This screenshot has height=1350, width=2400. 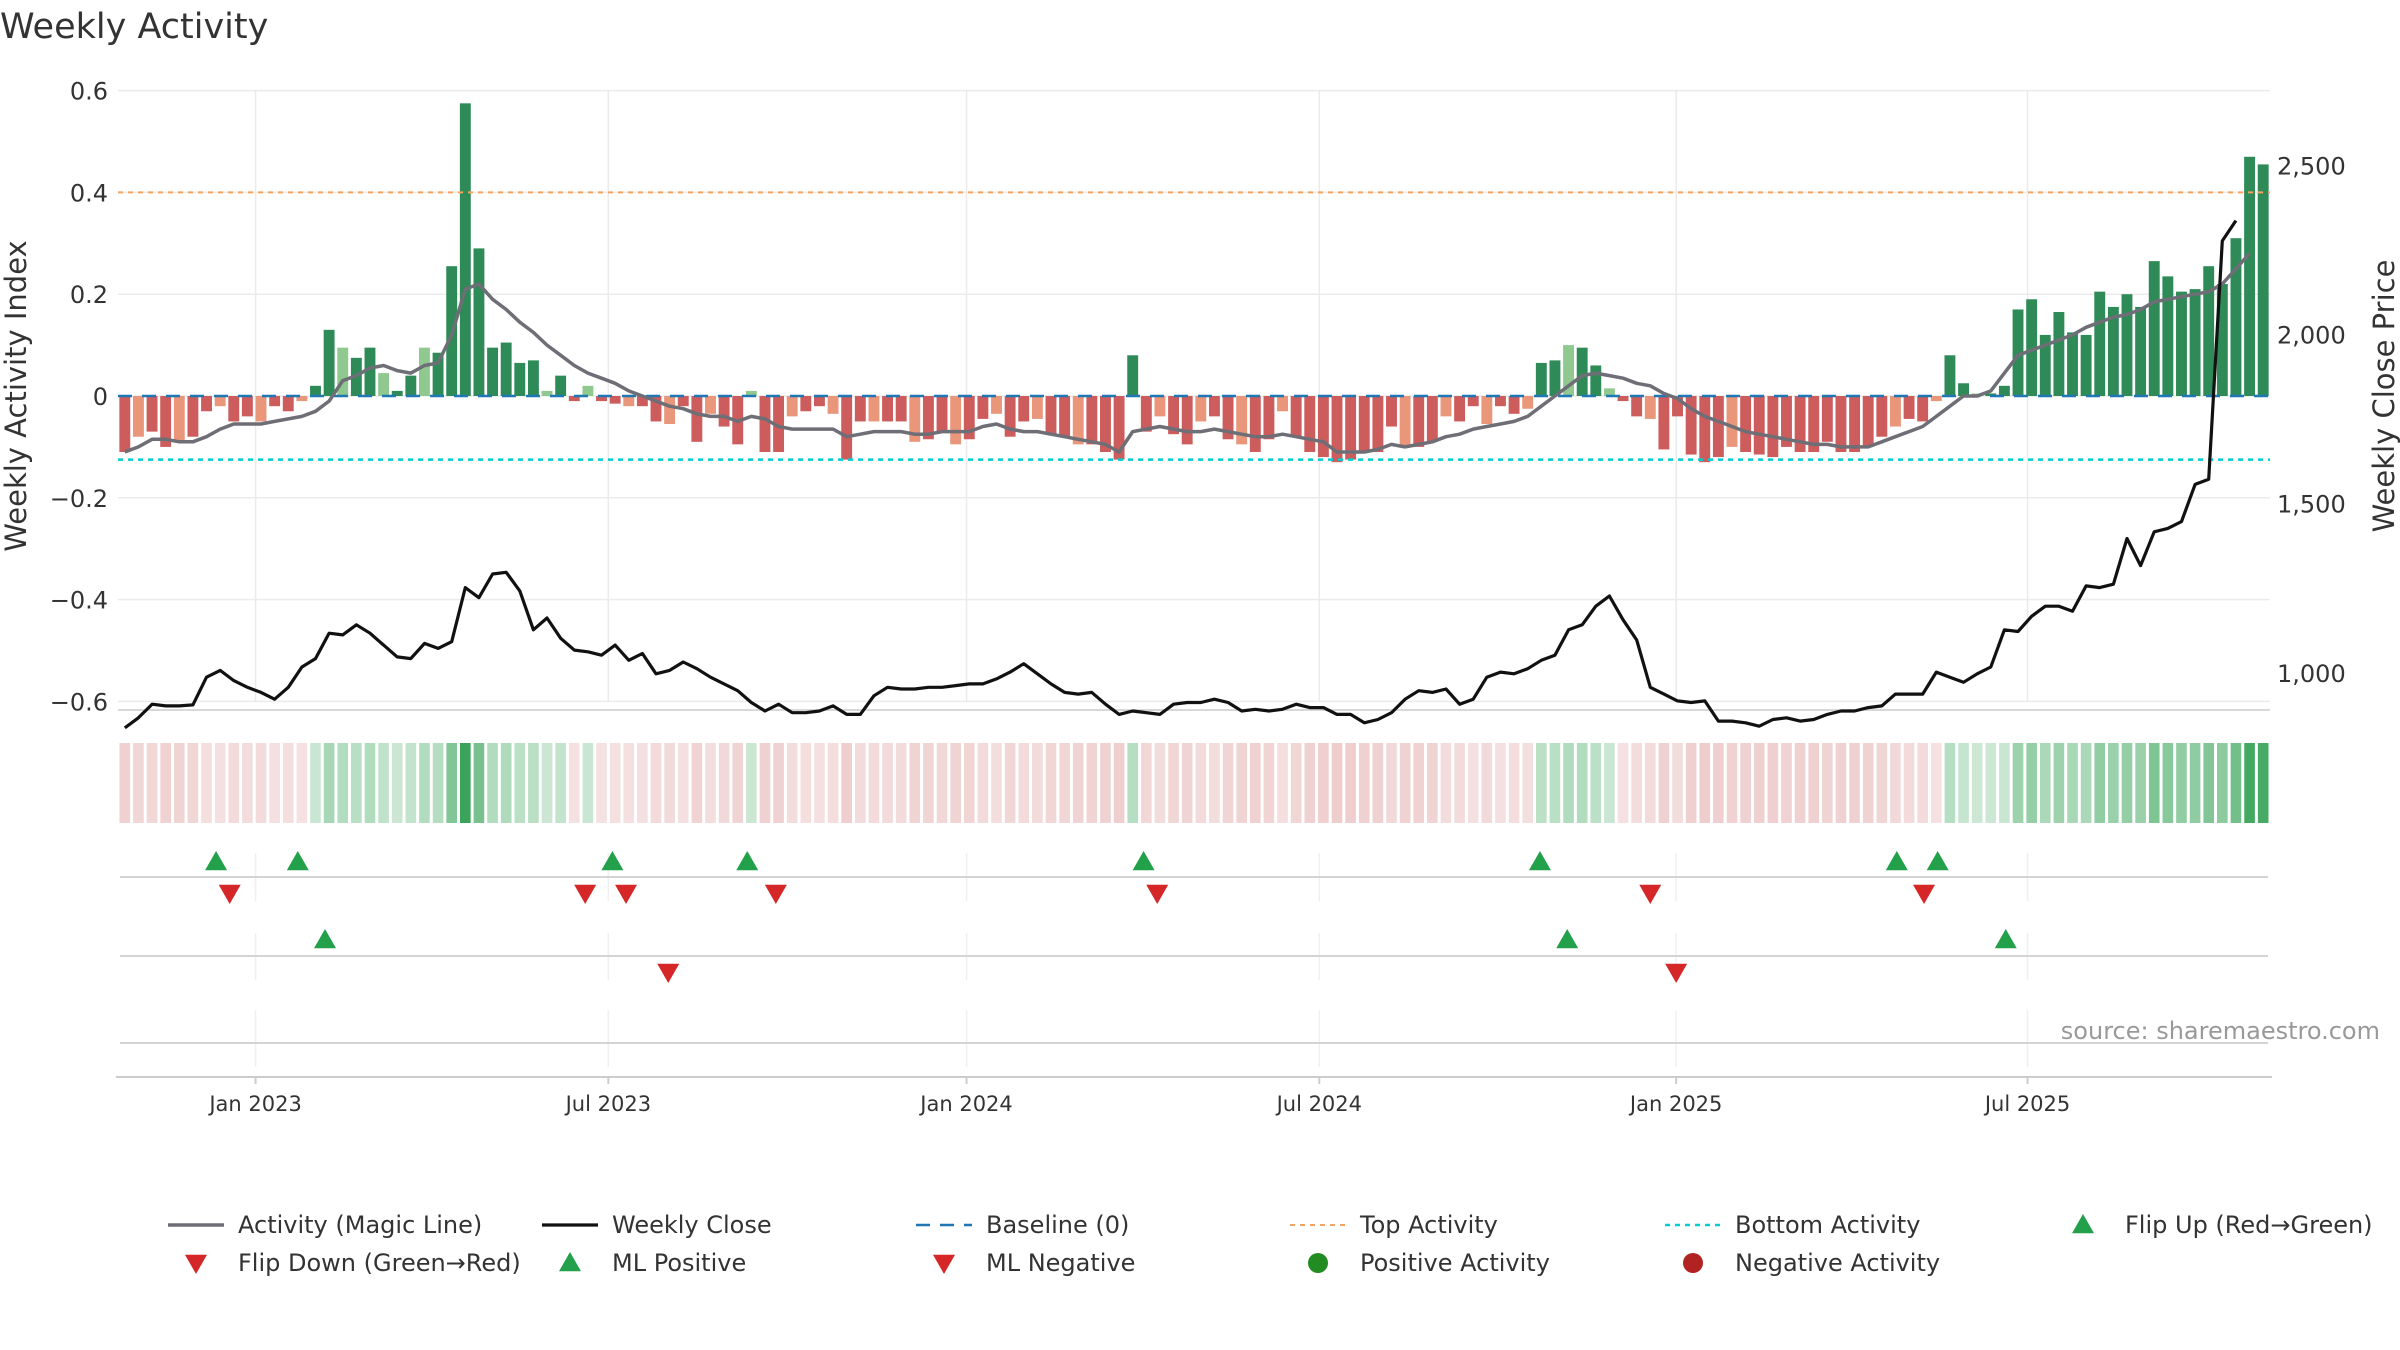 I want to click on legend-item-baseline: Baseline (0), so click(x=1022, y=1225).